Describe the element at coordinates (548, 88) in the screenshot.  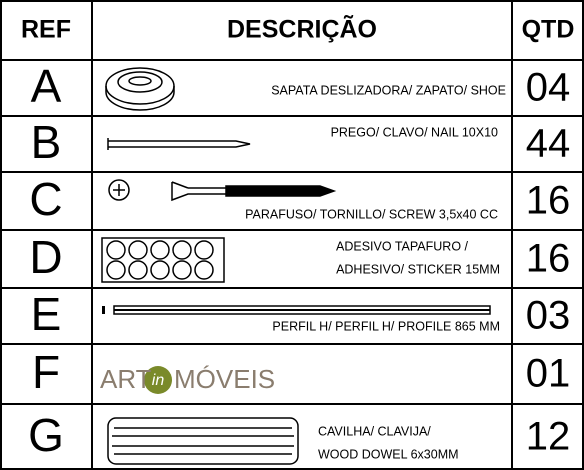
I see `quantity: 04` at that location.